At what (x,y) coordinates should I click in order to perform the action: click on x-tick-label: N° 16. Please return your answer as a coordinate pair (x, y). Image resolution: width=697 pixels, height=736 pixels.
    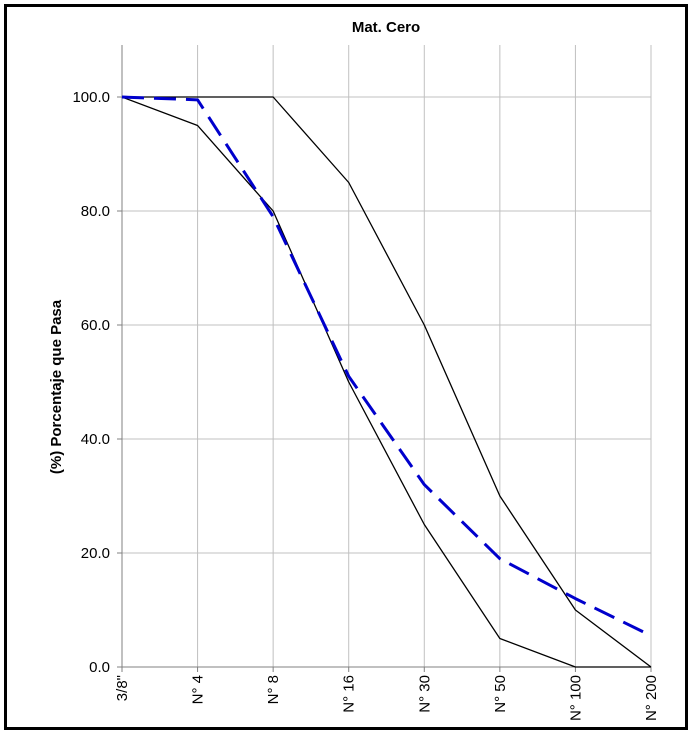
    Looking at the image, I should click on (349, 694).